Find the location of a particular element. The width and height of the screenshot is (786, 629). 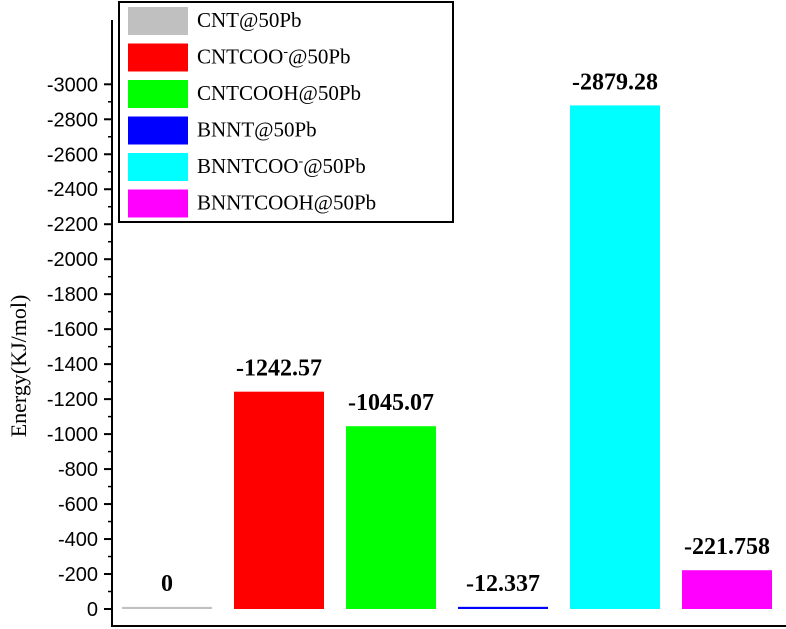

y-tick-label: -2000 is located at coordinates (72, 260).